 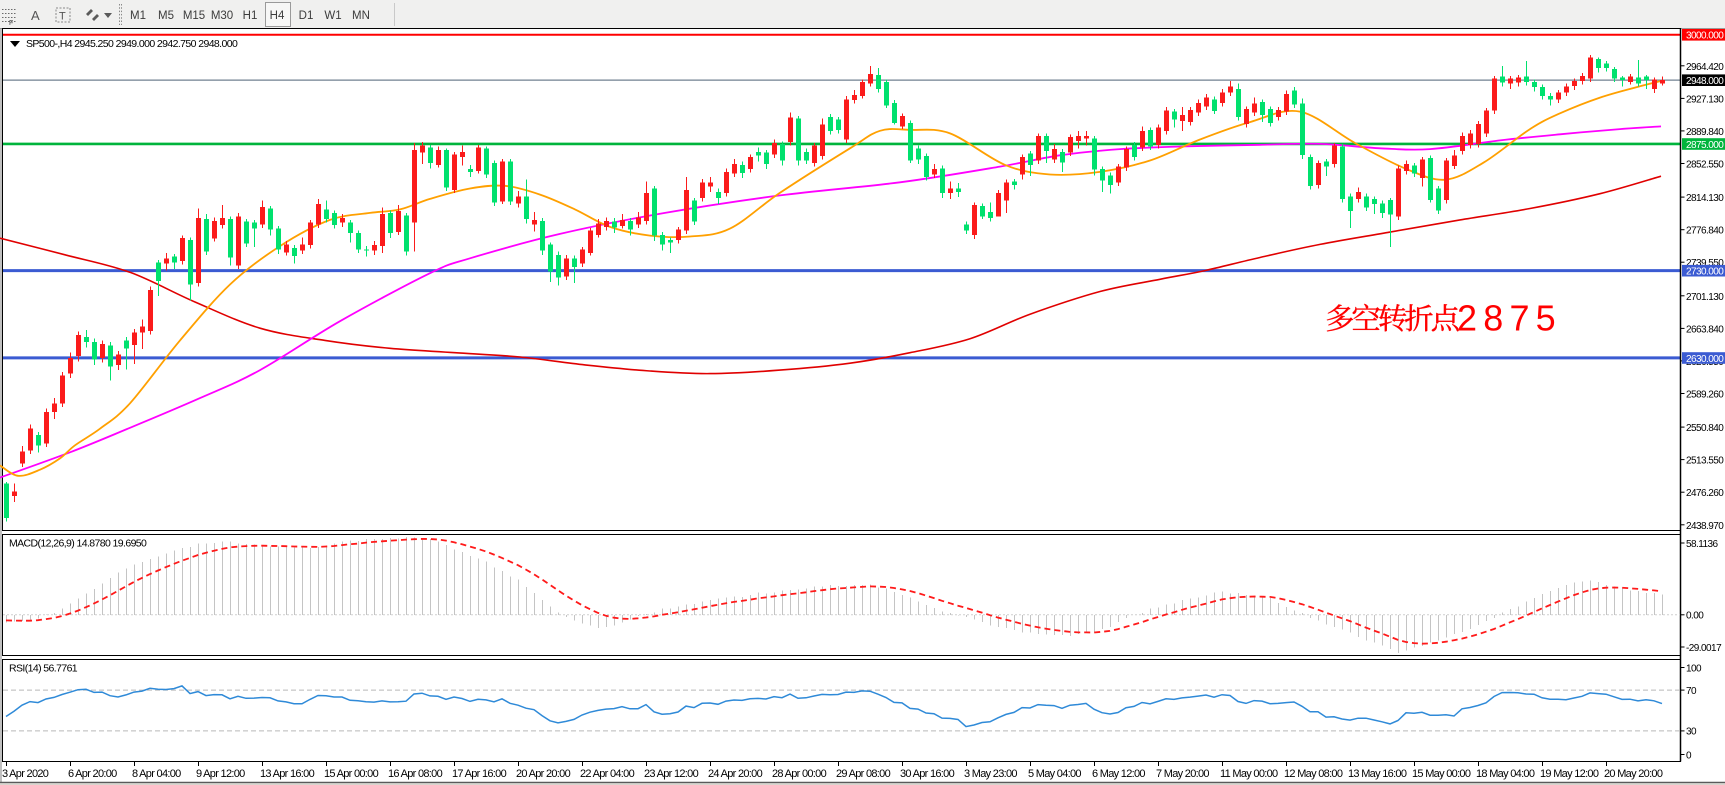 I want to click on svg-text: 13 Apr 16:00, so click(x=287, y=774).